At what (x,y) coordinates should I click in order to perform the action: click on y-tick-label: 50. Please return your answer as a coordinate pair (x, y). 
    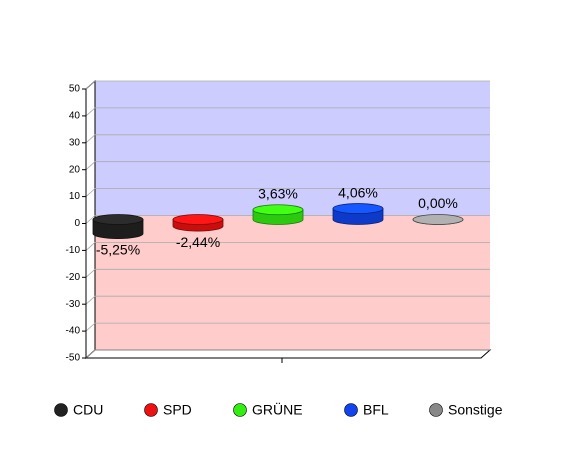
    Looking at the image, I should click on (75, 89).